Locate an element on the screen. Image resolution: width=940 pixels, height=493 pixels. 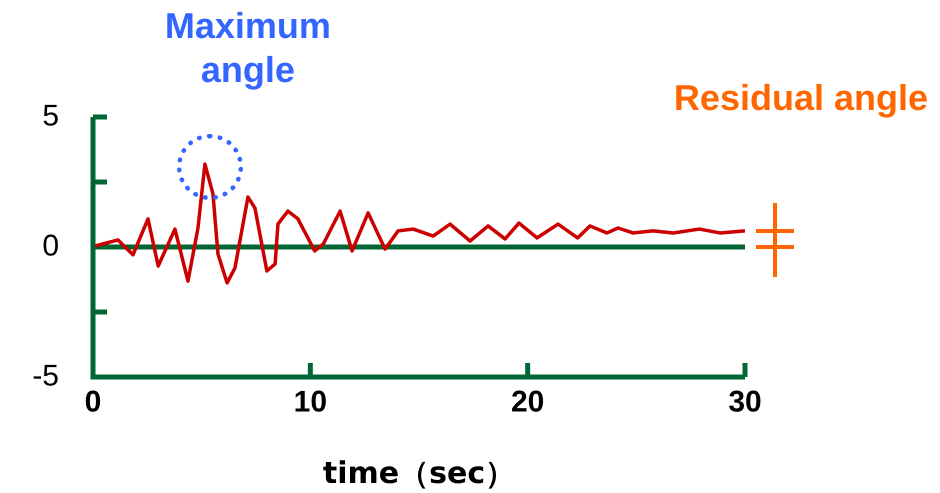
x-tick-label: 20 is located at coordinates (527, 401).